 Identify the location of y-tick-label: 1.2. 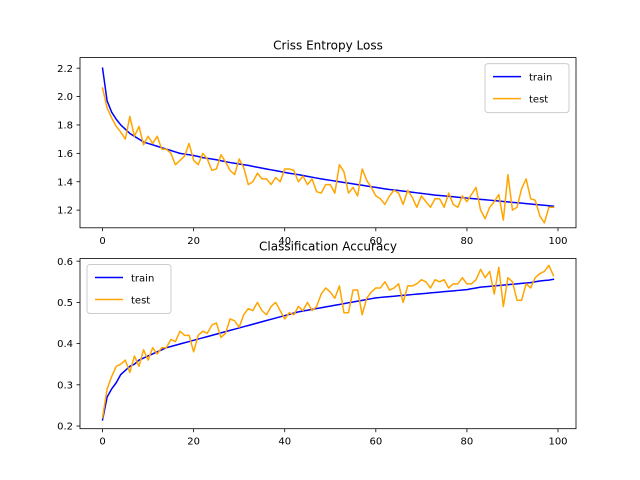
(65, 211).